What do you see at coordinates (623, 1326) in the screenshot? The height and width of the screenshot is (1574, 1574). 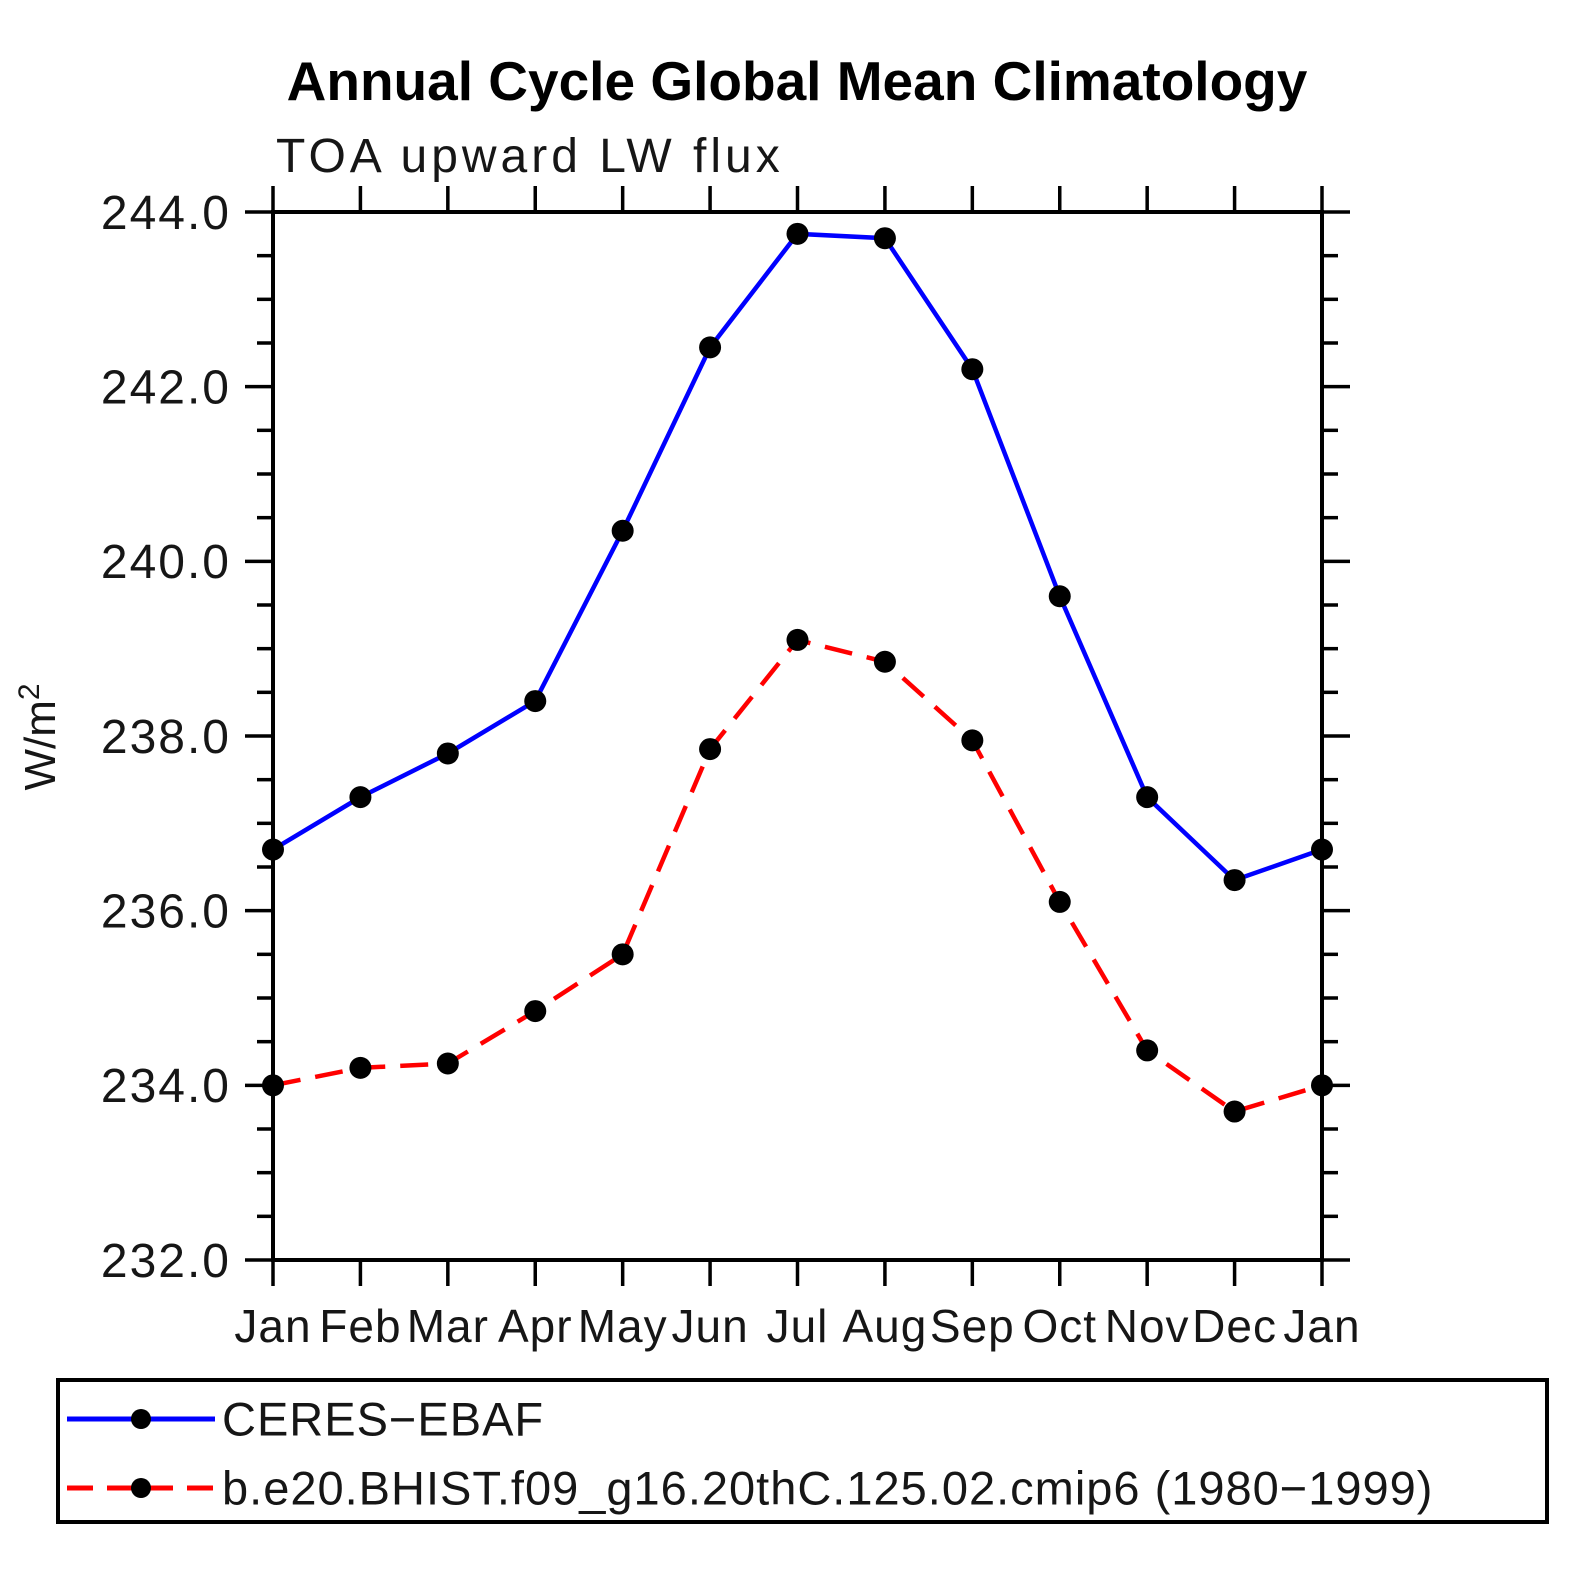 I see `x-tick-label: May` at bounding box center [623, 1326].